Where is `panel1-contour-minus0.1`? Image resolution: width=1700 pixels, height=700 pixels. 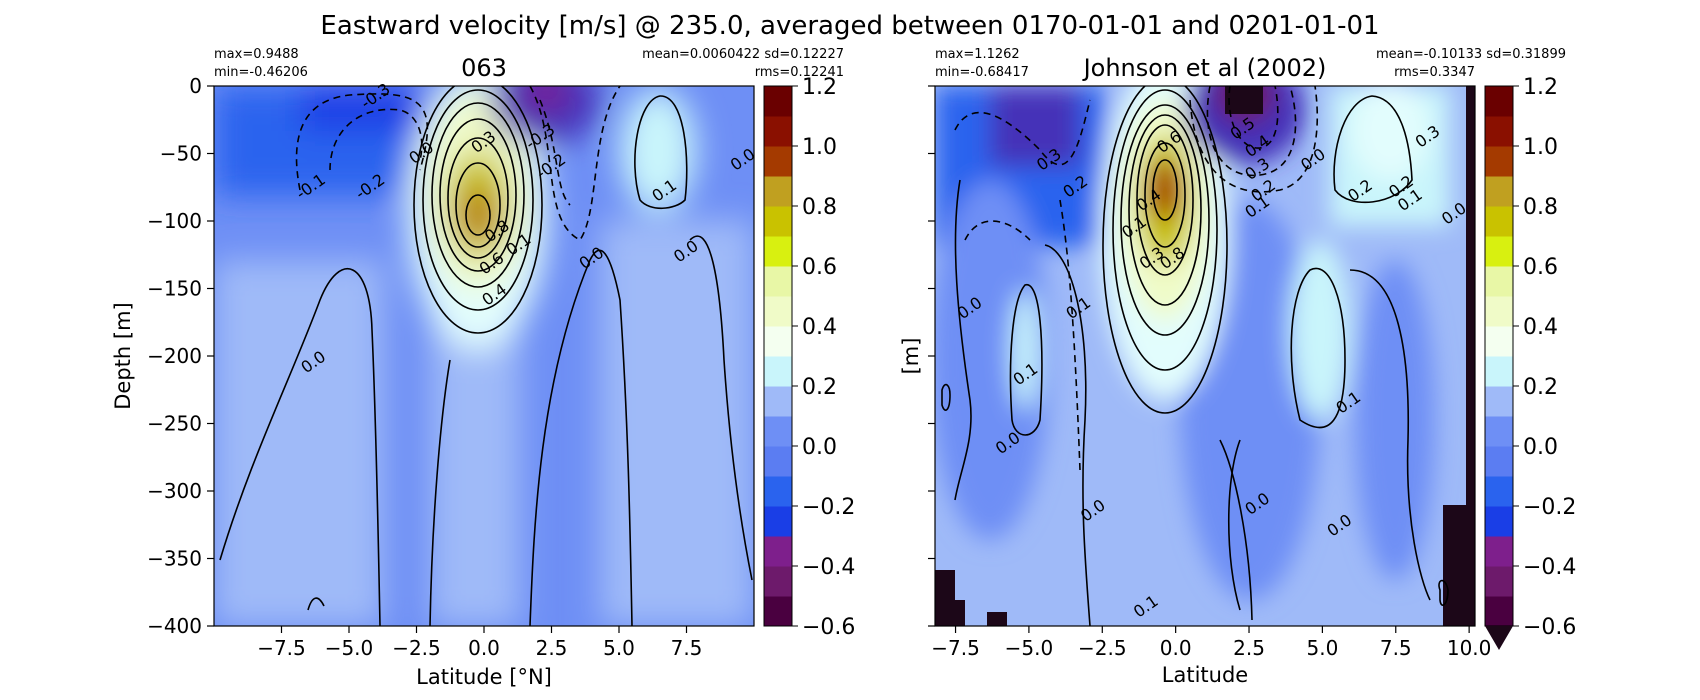 panel1-contour-minus0.1 is located at coordinates (362, 142).